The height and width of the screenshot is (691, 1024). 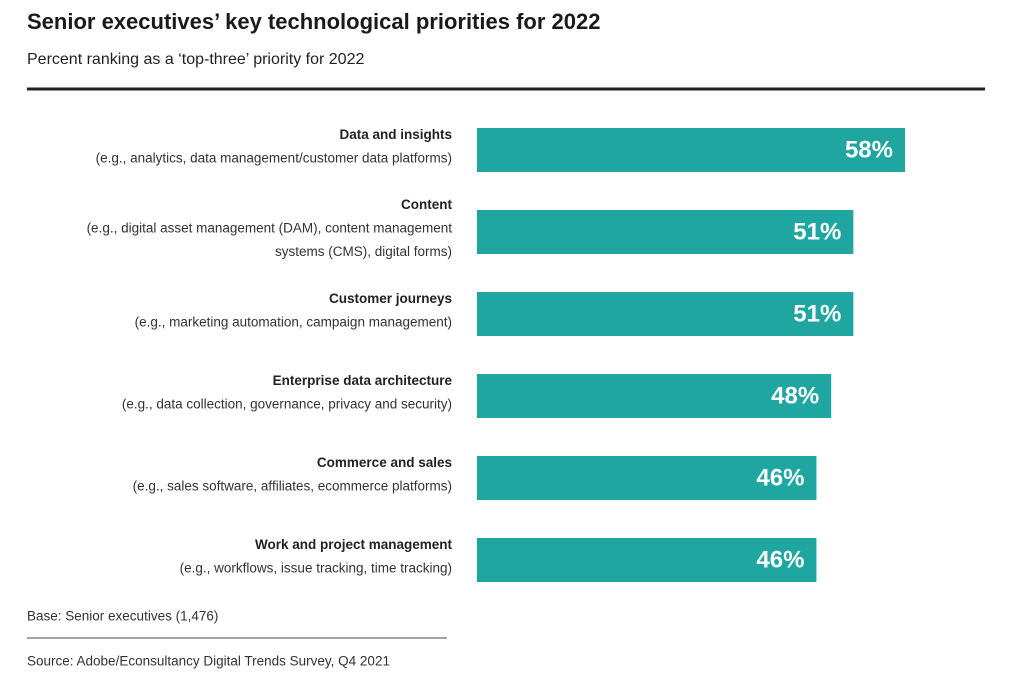 I want to click on category-label: Customer journeys, so click(x=390, y=298).